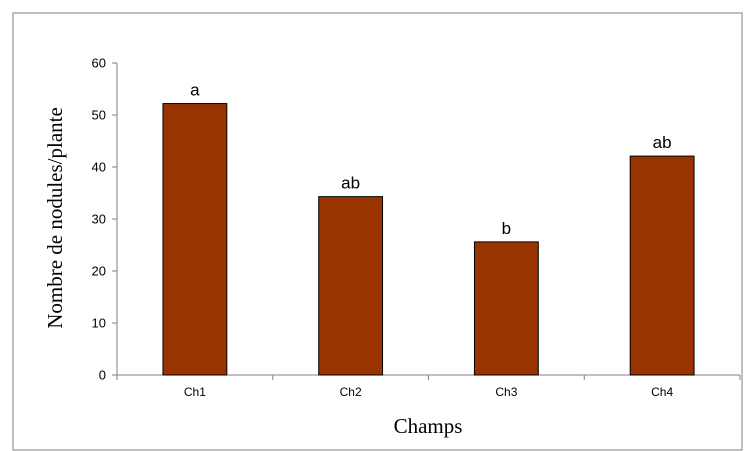  What do you see at coordinates (99, 219) in the screenshot?
I see `y-tick-label: 30` at bounding box center [99, 219].